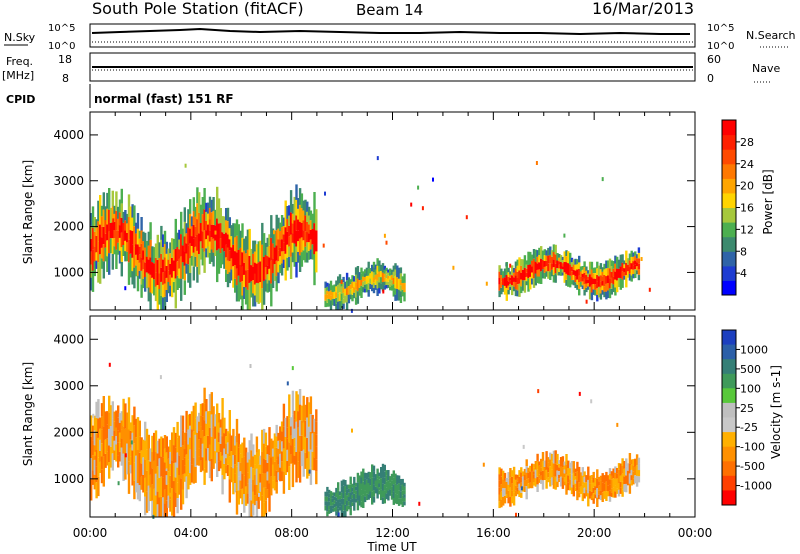  What do you see at coordinates (61, 28) in the screenshot?
I see `nsky-tick-top-left: 10^5` at bounding box center [61, 28].